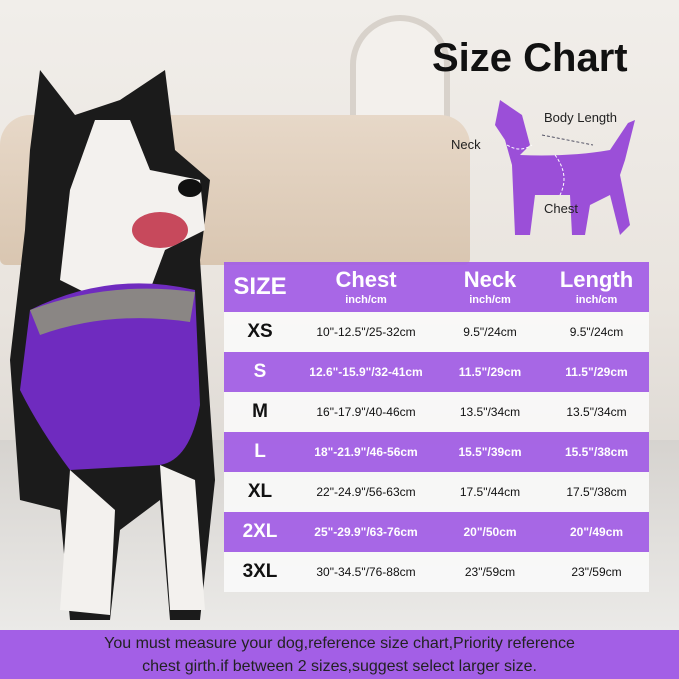 This screenshot has height=679, width=679. What do you see at coordinates (366, 452) in the screenshot?
I see `cell-chest: 18"-21.9"/46-56cm` at bounding box center [366, 452].